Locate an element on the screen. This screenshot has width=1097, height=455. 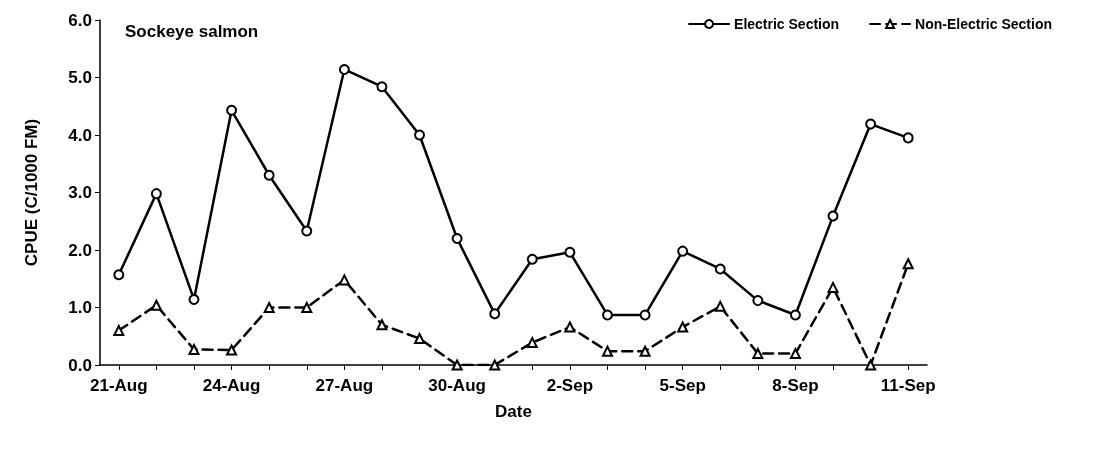
x-tick-label: 24-Aug is located at coordinates (231, 385).